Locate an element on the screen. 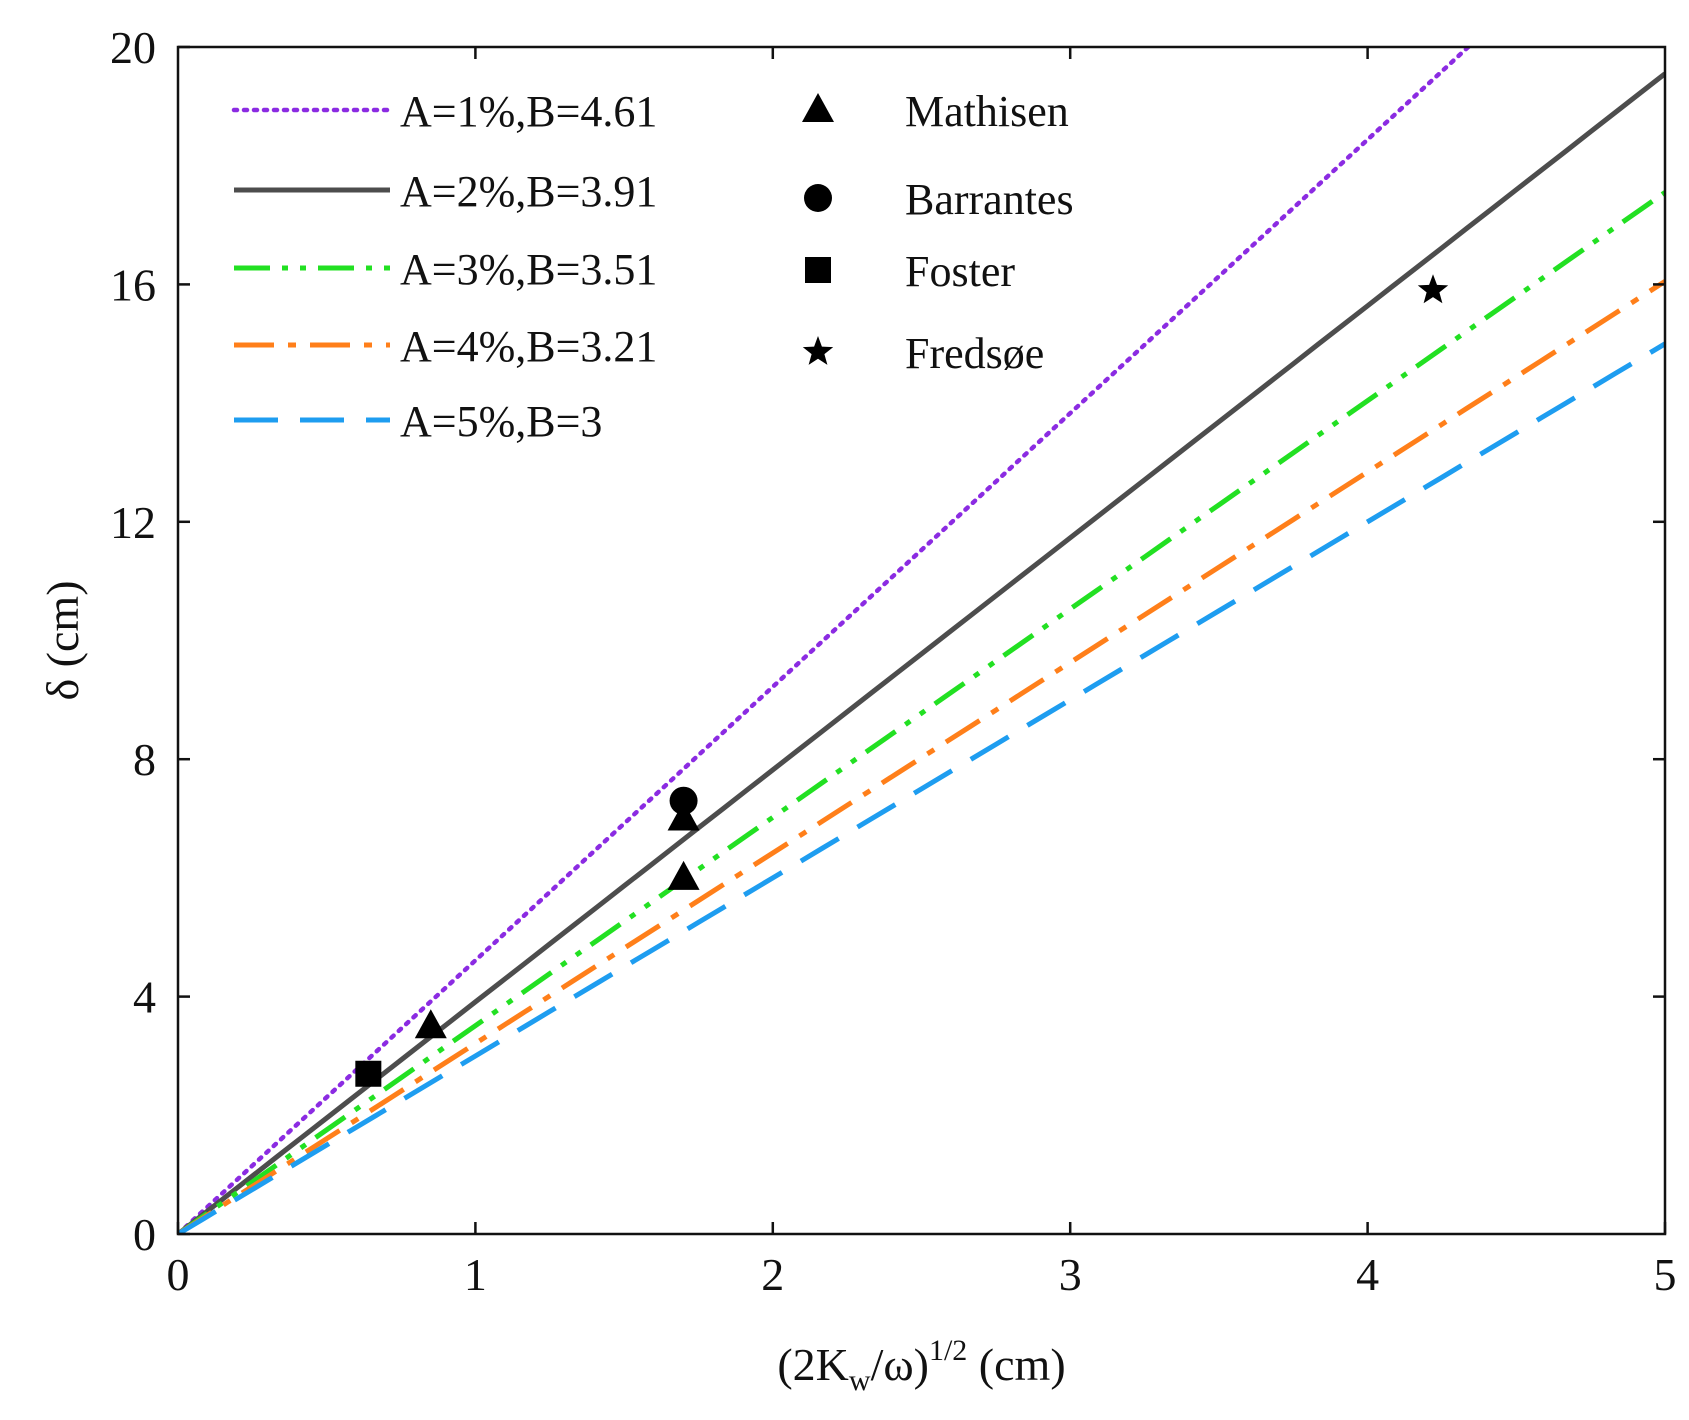 The width and height of the screenshot is (1689, 1420). x-tick-label: 4 is located at coordinates (1367, 1274).